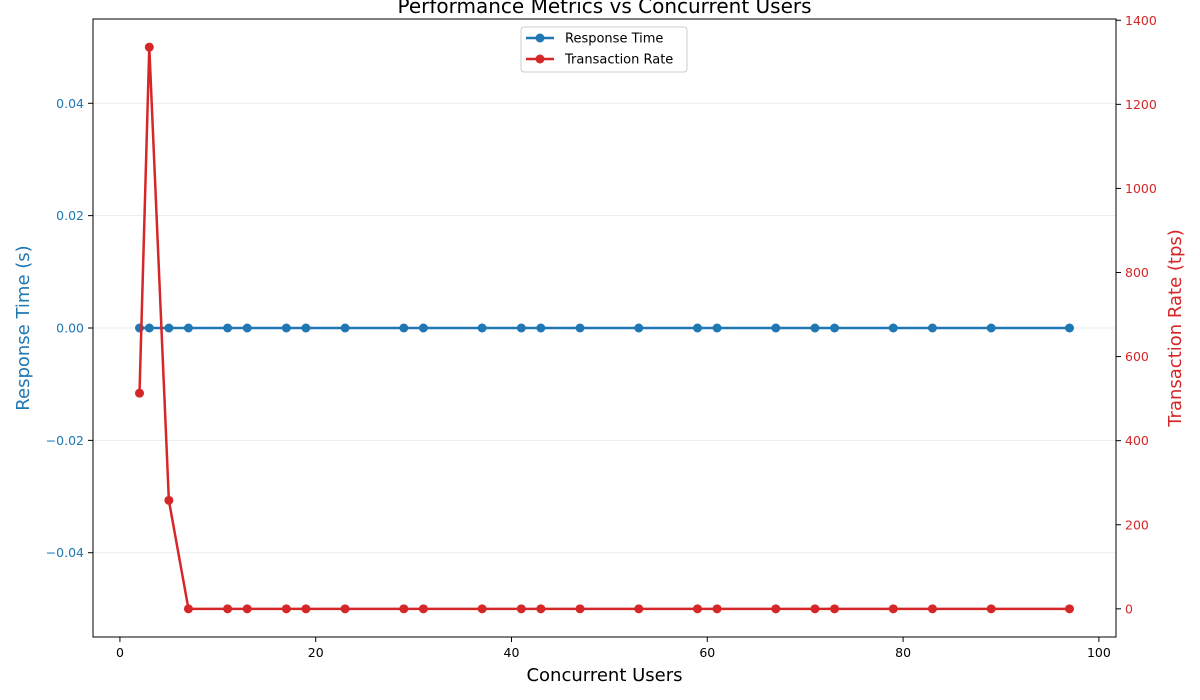 The image size is (1200, 700). Describe the element at coordinates (1137, 272) in the screenshot. I see `y-right-tick-label: 800` at that location.